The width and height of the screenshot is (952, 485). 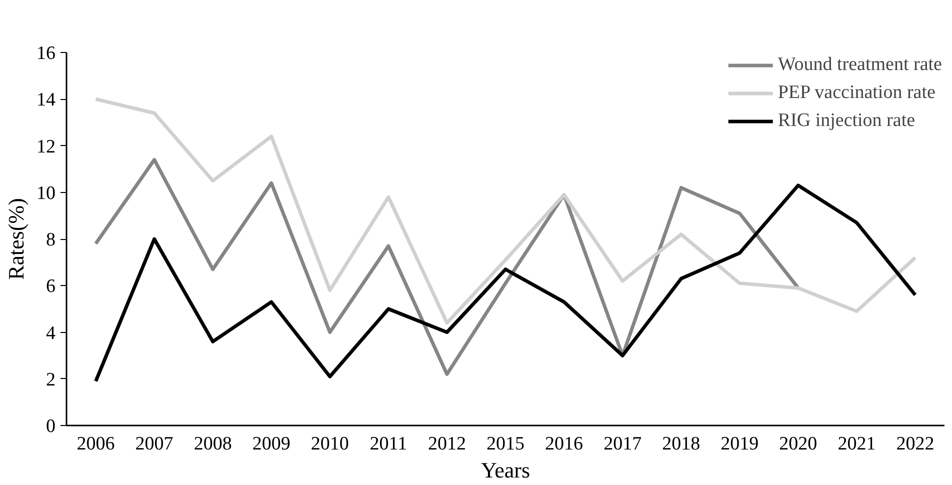 I want to click on y-tick-label: 8, so click(x=51, y=240).